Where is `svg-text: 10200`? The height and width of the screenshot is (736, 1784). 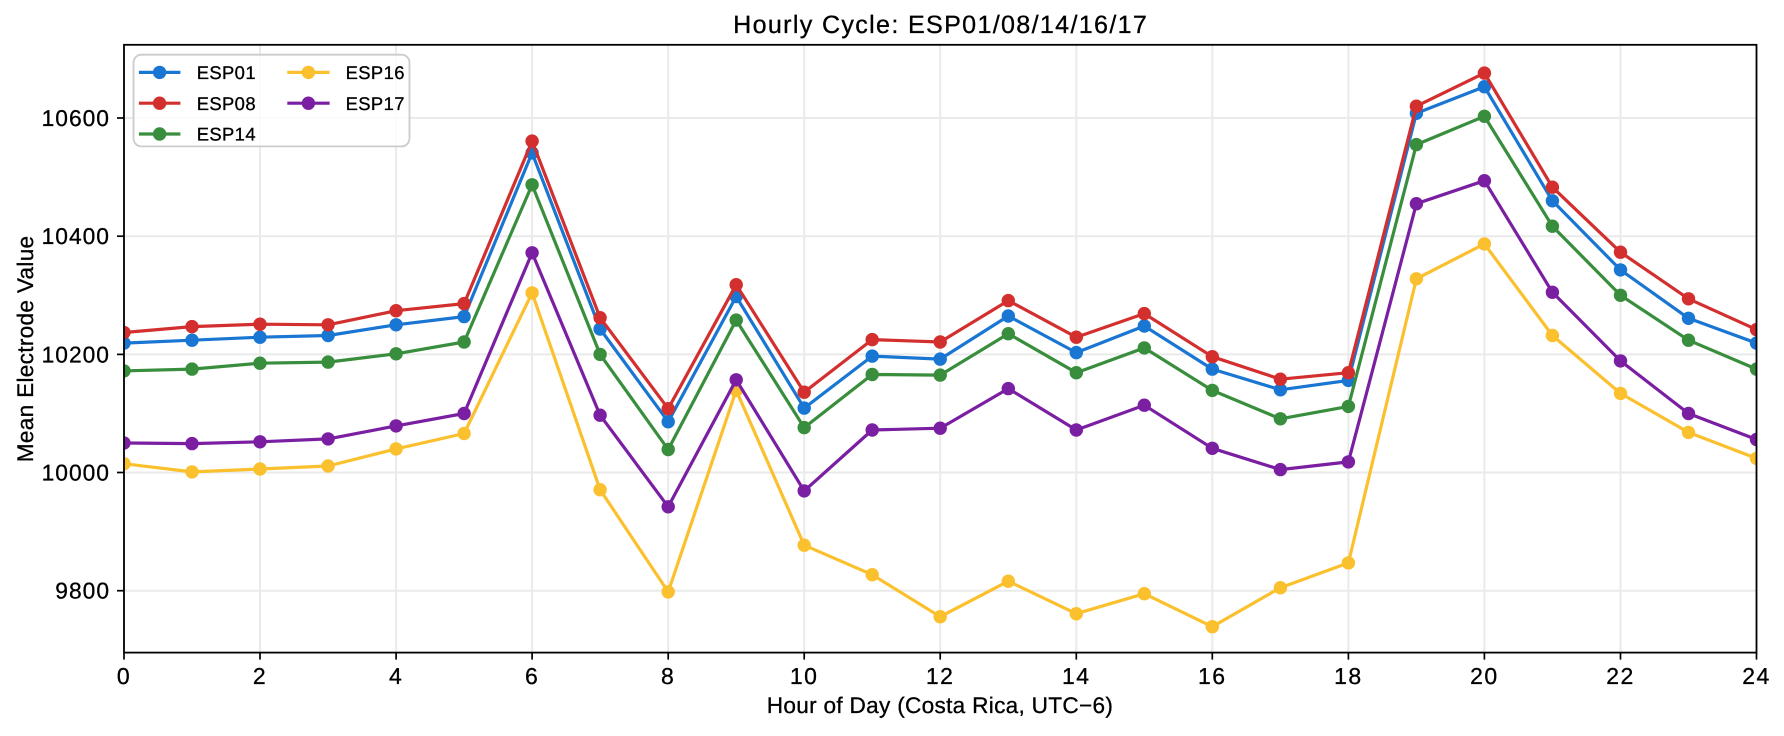
svg-text: 10200 is located at coordinates (76, 354).